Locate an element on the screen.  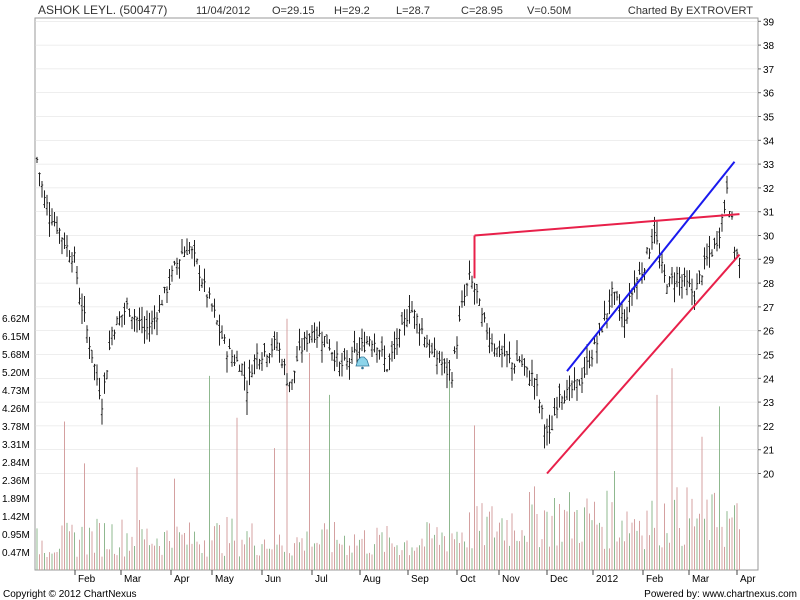
price-tick-label: 36 is located at coordinates (769, 94).